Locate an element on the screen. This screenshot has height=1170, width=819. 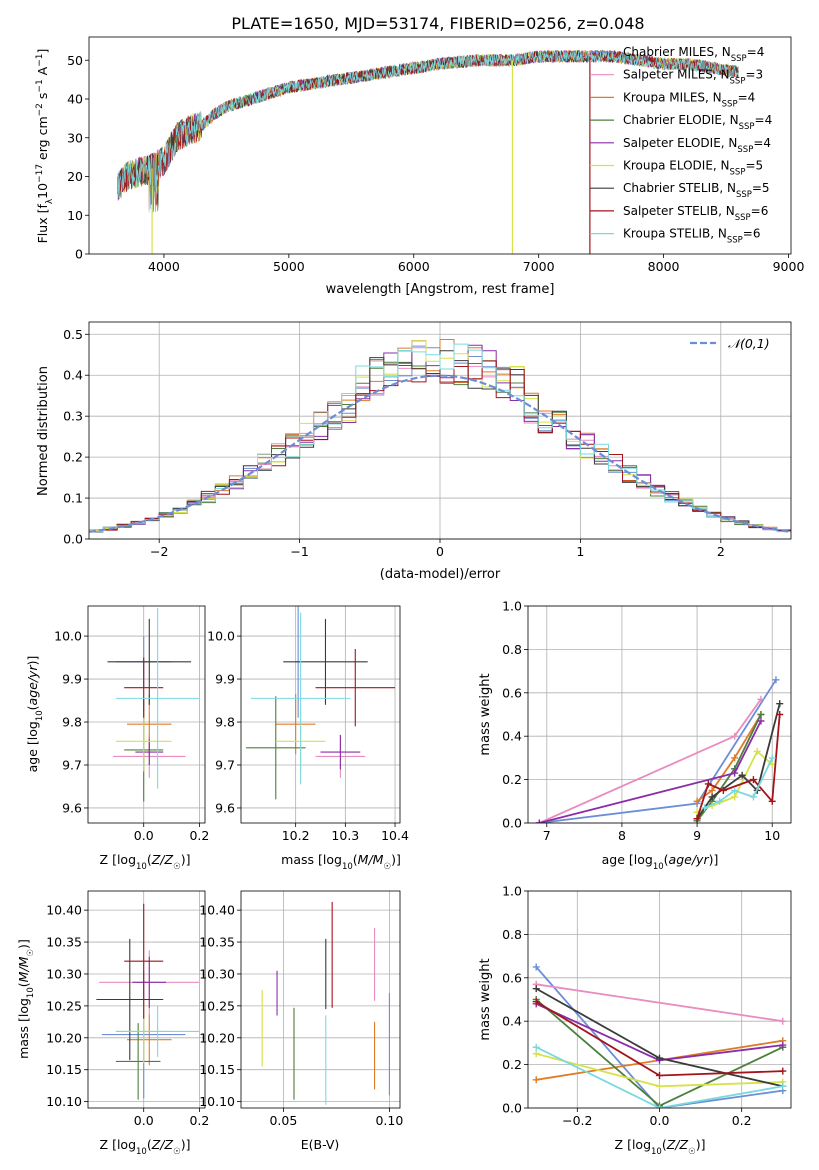
y-tick-label: 0.3 is located at coordinates (73, 416).